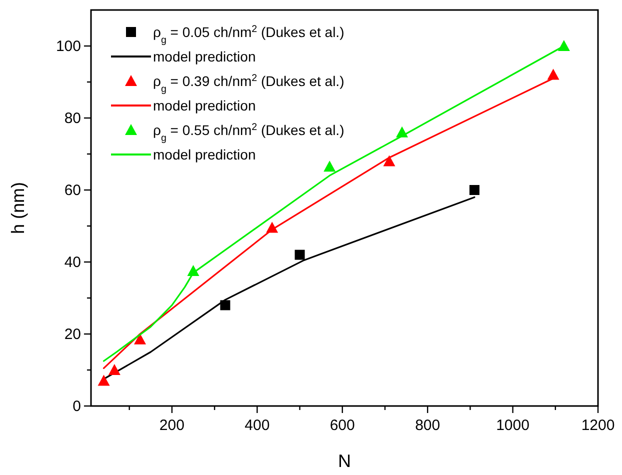 This screenshot has height=475, width=622. What do you see at coordinates (171, 425) in the screenshot?
I see `x-tick-label: 200` at bounding box center [171, 425].